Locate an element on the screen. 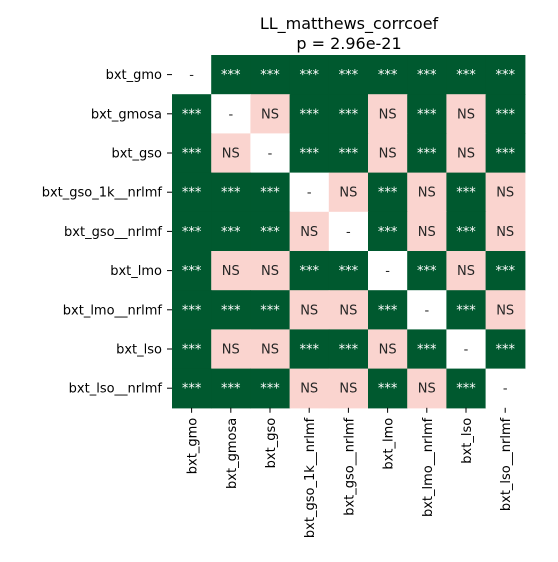 This screenshot has width=558, height=562. row-tick-label: bxt_lmo is located at coordinates (136, 271).